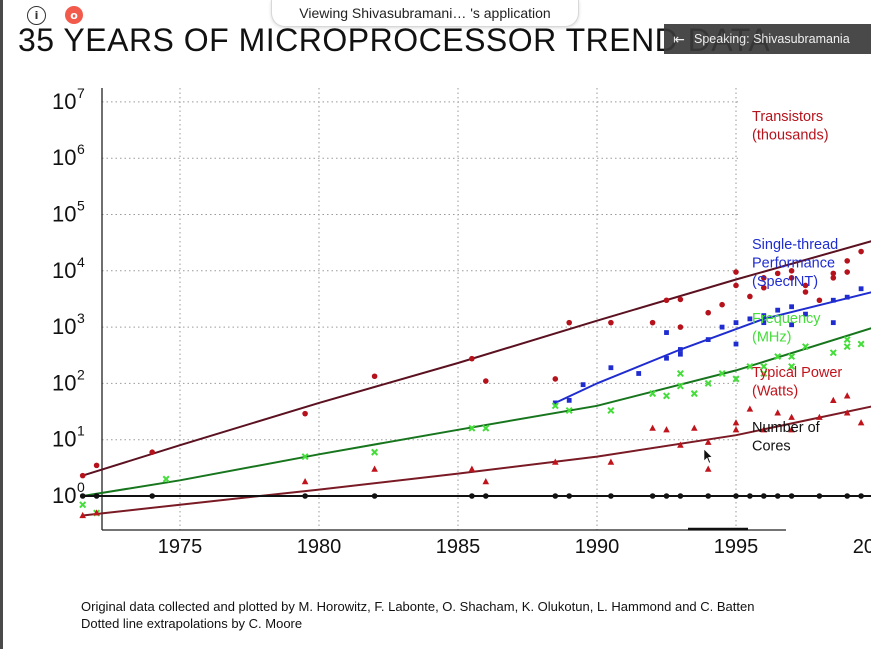 The width and height of the screenshot is (871, 649). Describe the element at coordinates (787, 117) in the screenshot. I see `series-label: Transistors` at that location.